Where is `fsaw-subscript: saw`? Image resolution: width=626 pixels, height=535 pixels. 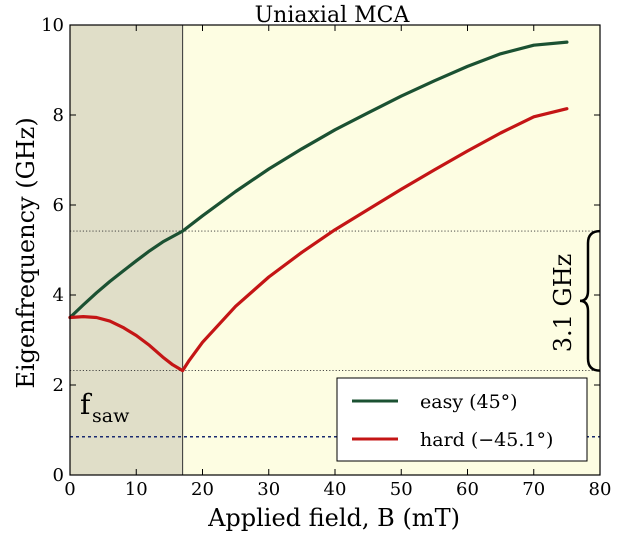
fsaw-subscript: saw is located at coordinates (111, 416).